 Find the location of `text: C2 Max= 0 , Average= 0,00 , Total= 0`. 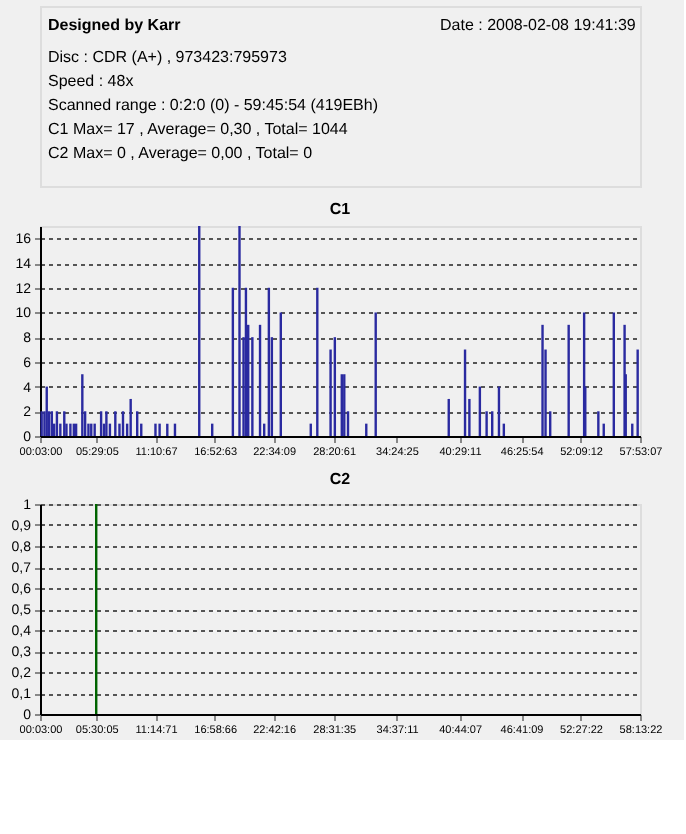

text: C2 Max= 0 , Average= 0,00 , Total= 0 is located at coordinates (181, 153).